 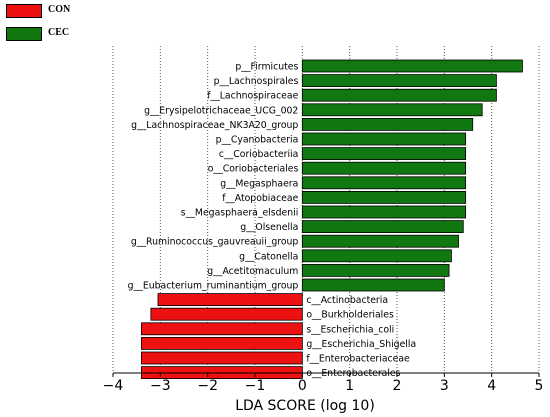 I want to click on bar-label: s__Escherichia_coli, so click(x=350, y=329).